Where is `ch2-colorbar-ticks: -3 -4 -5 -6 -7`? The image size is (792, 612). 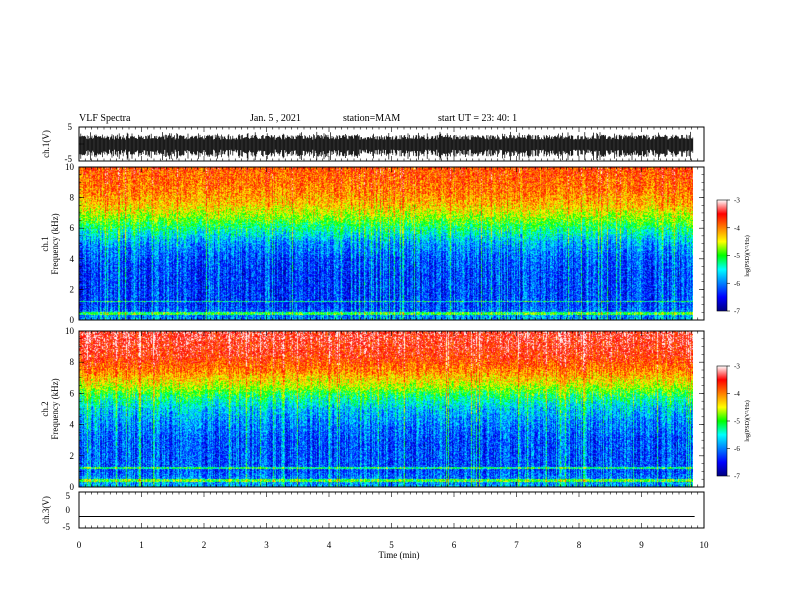 ch2-colorbar-ticks: -3 -4 -5 -6 -7 is located at coordinates (733, 422).